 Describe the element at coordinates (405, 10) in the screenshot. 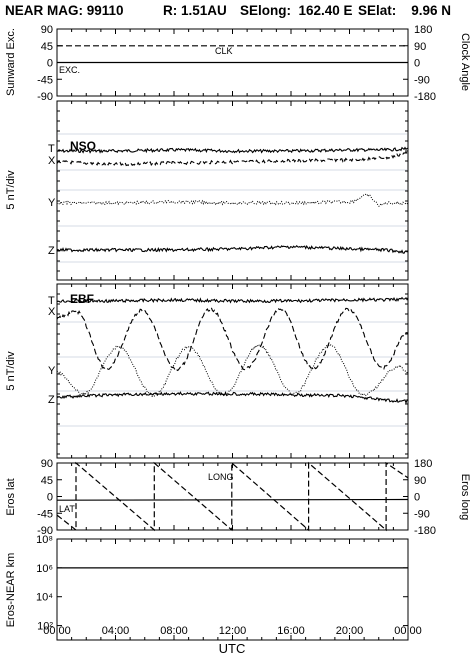

I see `selat-label: SElat: 9.96 N` at that location.